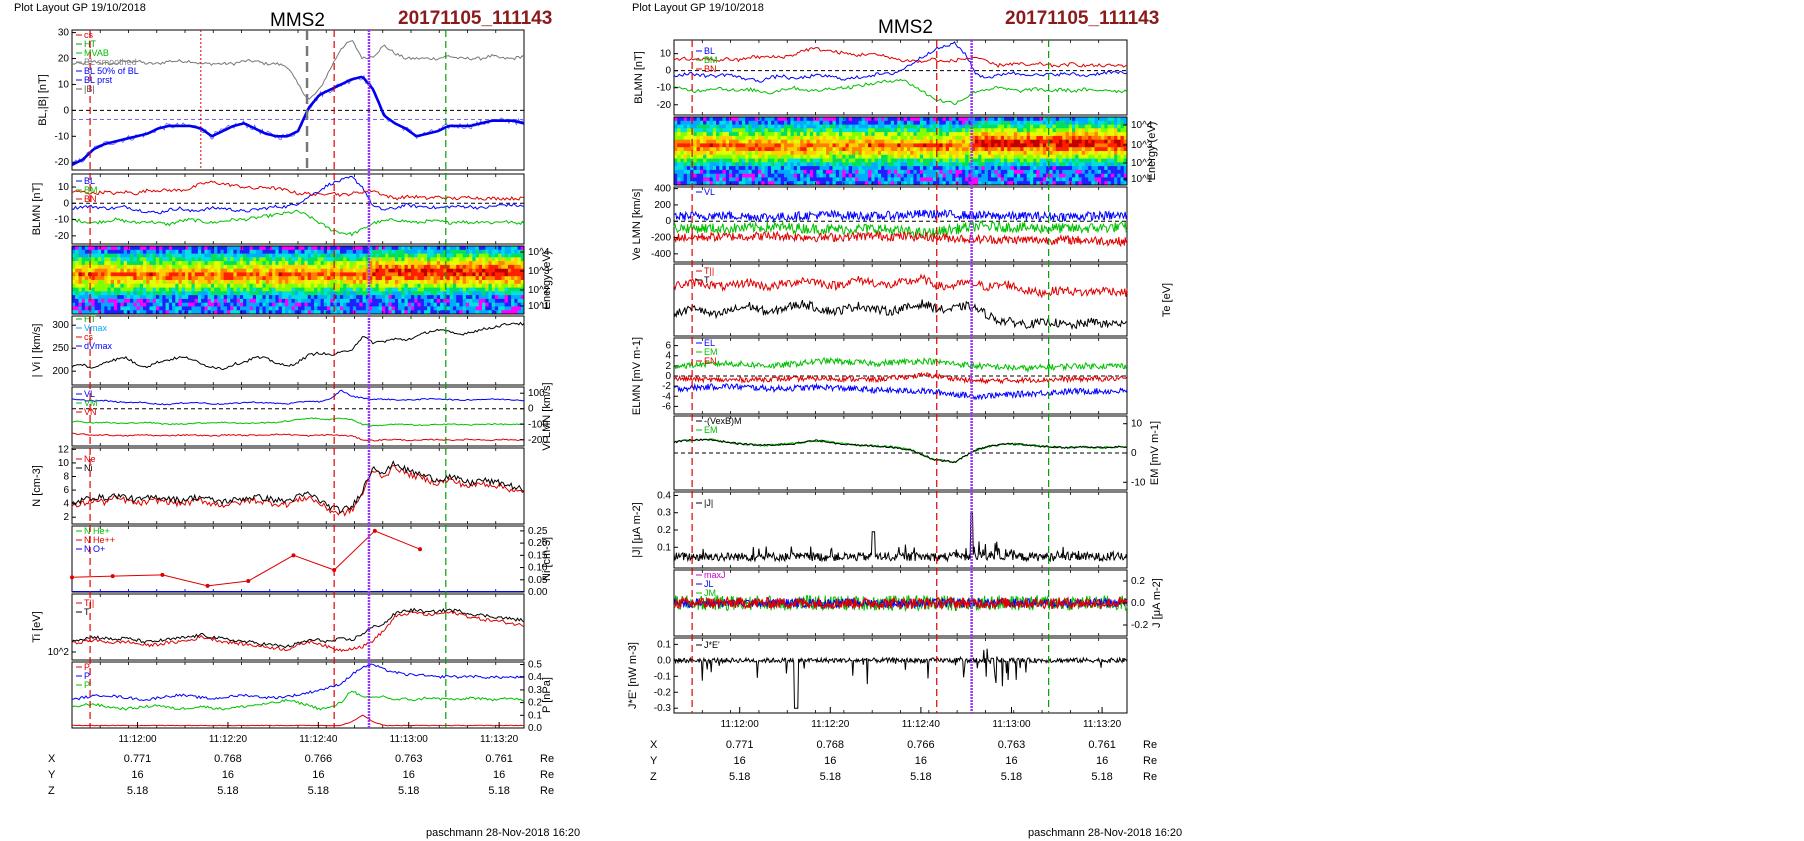 This screenshot has height=841, width=1804. Describe the element at coordinates (52, 759) in the screenshot. I see `left-eph-name: X` at that location.